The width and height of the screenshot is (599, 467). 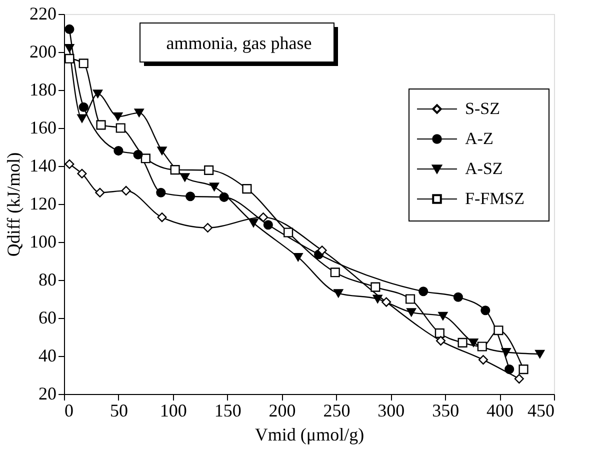 I want to click on x-axis-title: Vmid (μmol/g), so click(x=309, y=434).